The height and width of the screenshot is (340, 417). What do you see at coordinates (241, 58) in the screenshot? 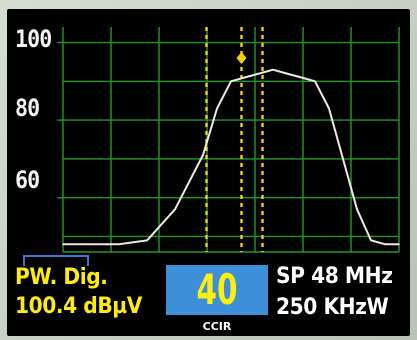
I see `peak-marker-diamond` at bounding box center [241, 58].